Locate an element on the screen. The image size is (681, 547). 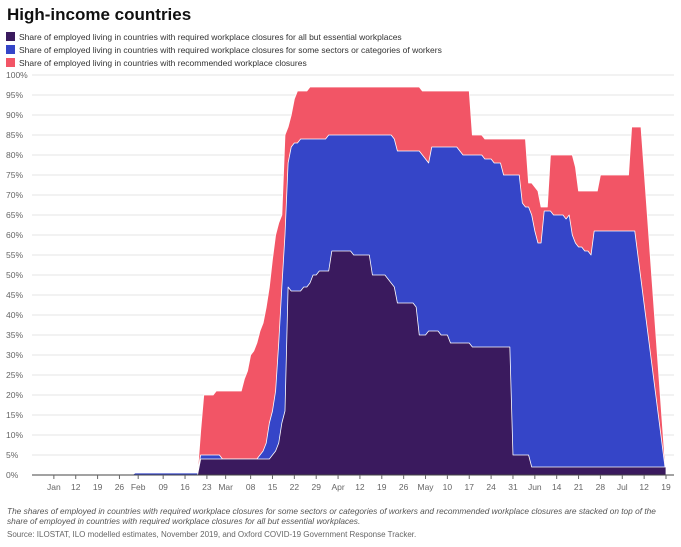
y-tick-label: 70% is located at coordinates (14, 195).